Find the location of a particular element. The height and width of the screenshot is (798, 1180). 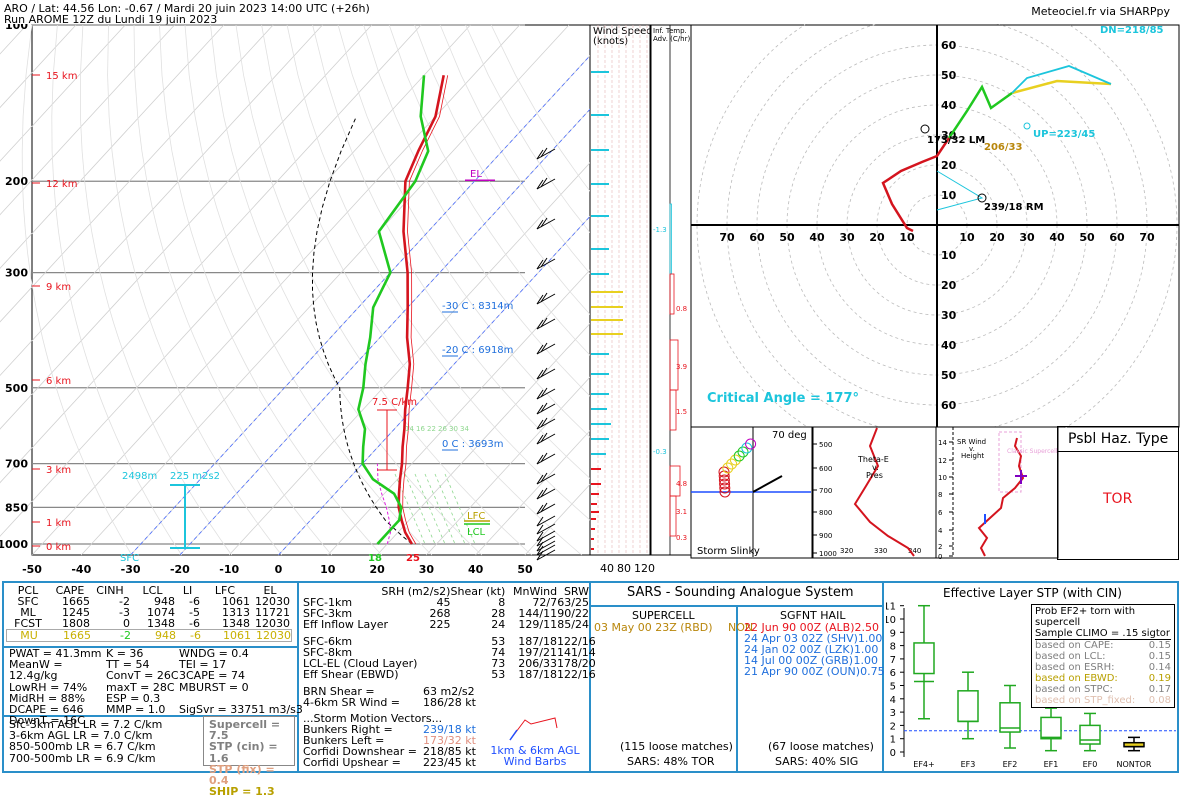

hodo-x-label: 40 is located at coordinates (817, 237).